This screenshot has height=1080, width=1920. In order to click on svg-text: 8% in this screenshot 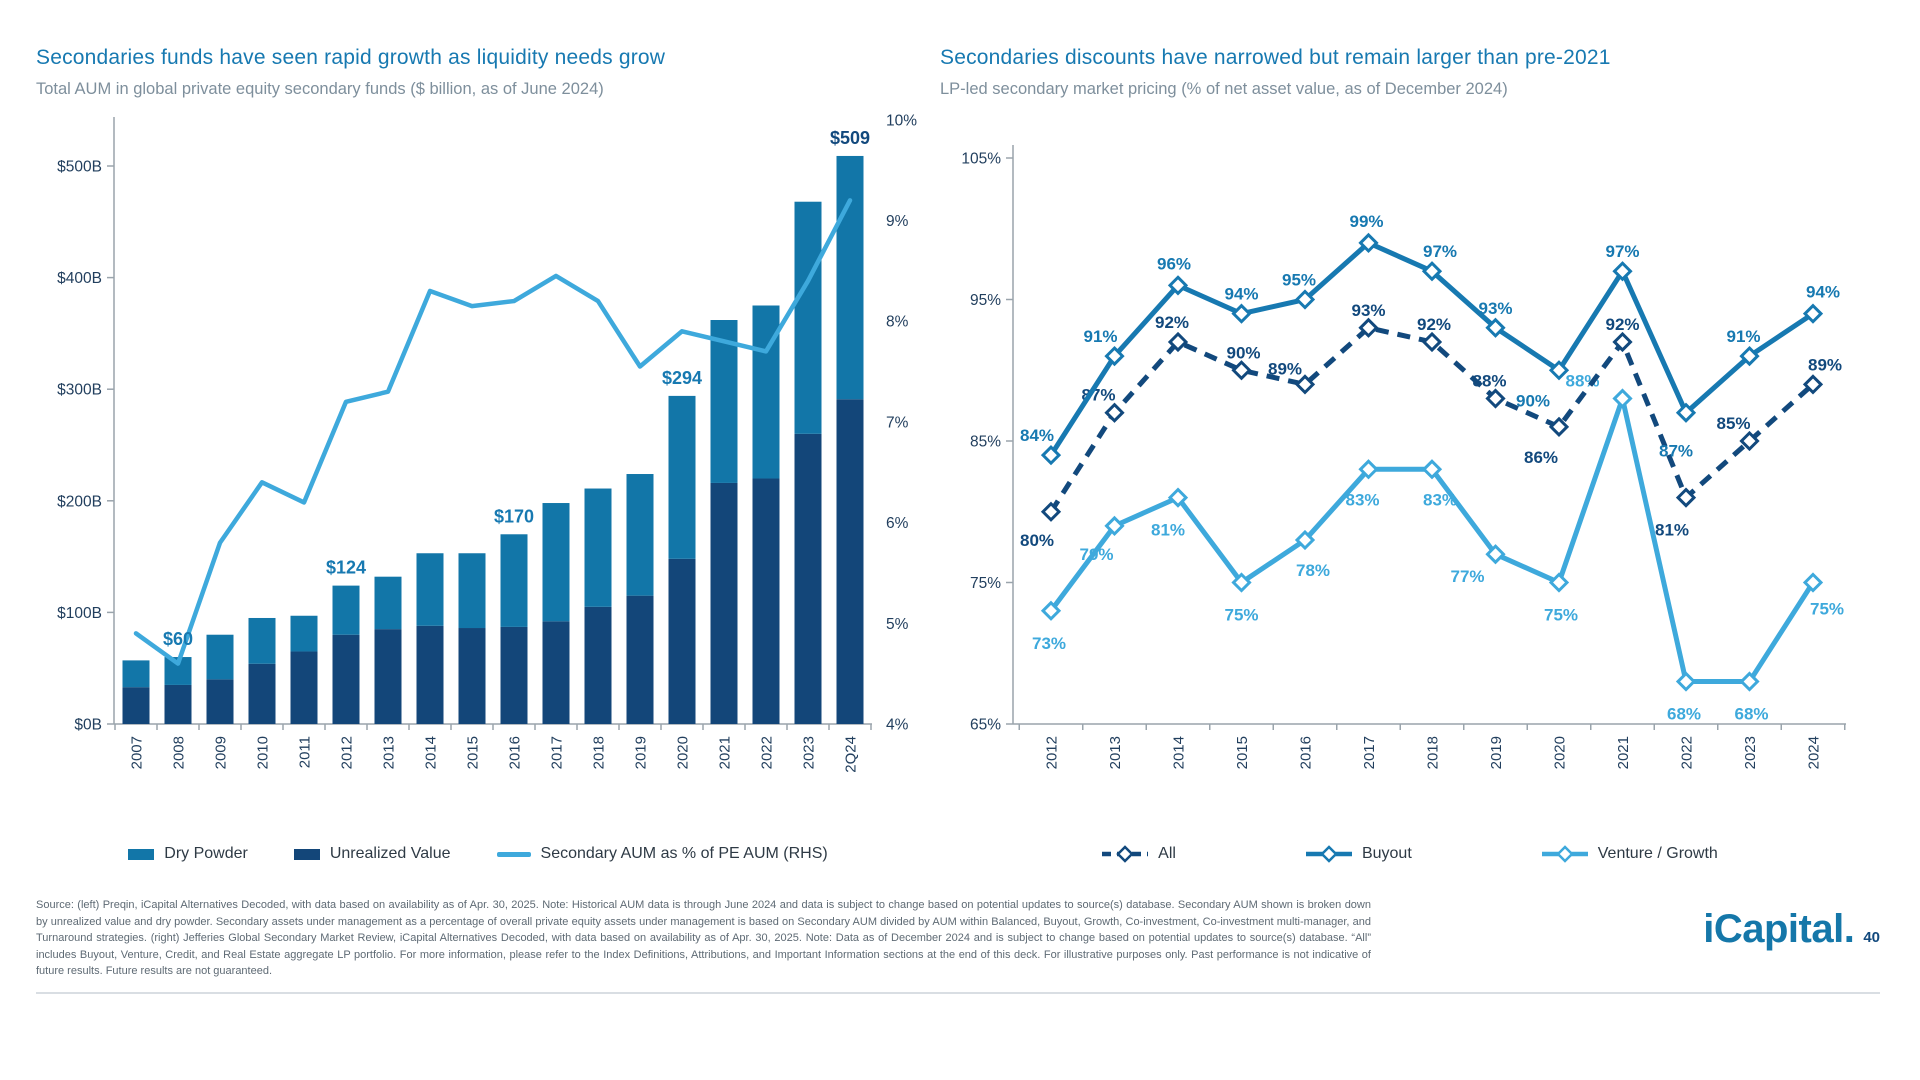, I will do `click(897, 322)`.